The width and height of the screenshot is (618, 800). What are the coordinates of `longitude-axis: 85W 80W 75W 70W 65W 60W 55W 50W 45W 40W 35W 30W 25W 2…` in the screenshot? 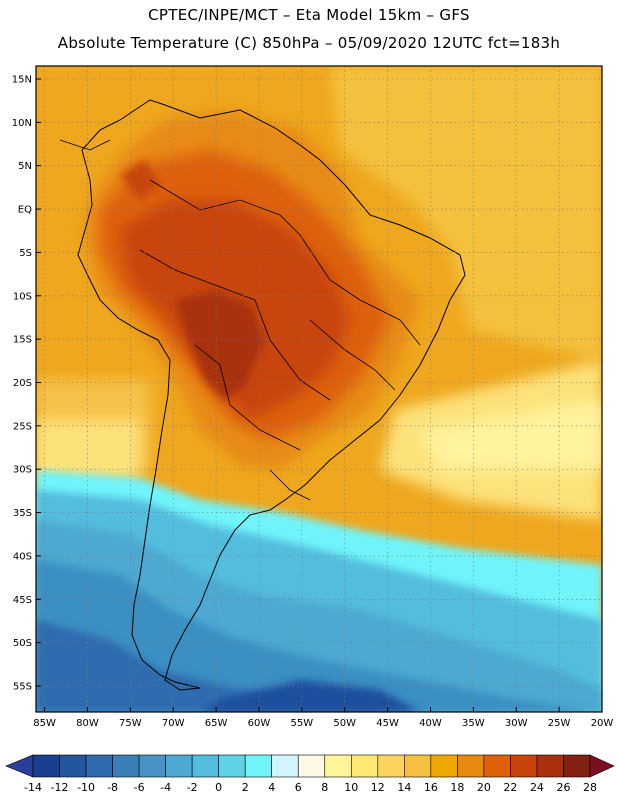 It's located at (323, 718).